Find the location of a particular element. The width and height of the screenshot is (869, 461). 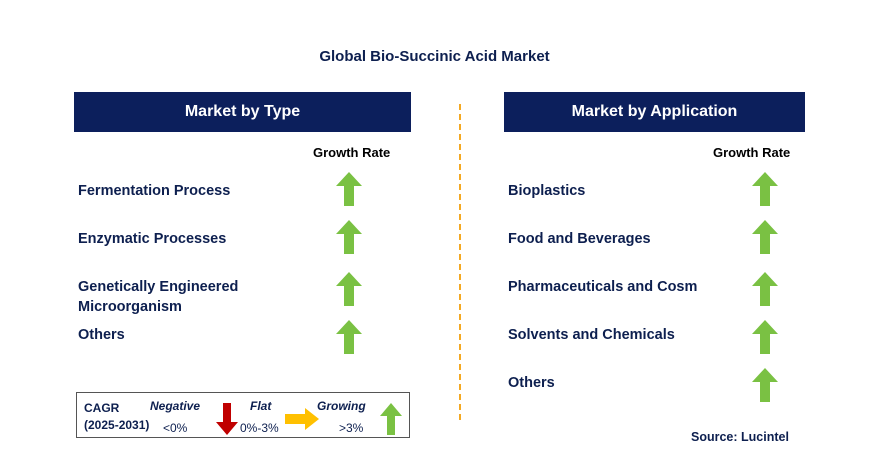

right-arrow-icon is located at coordinates (302, 419).